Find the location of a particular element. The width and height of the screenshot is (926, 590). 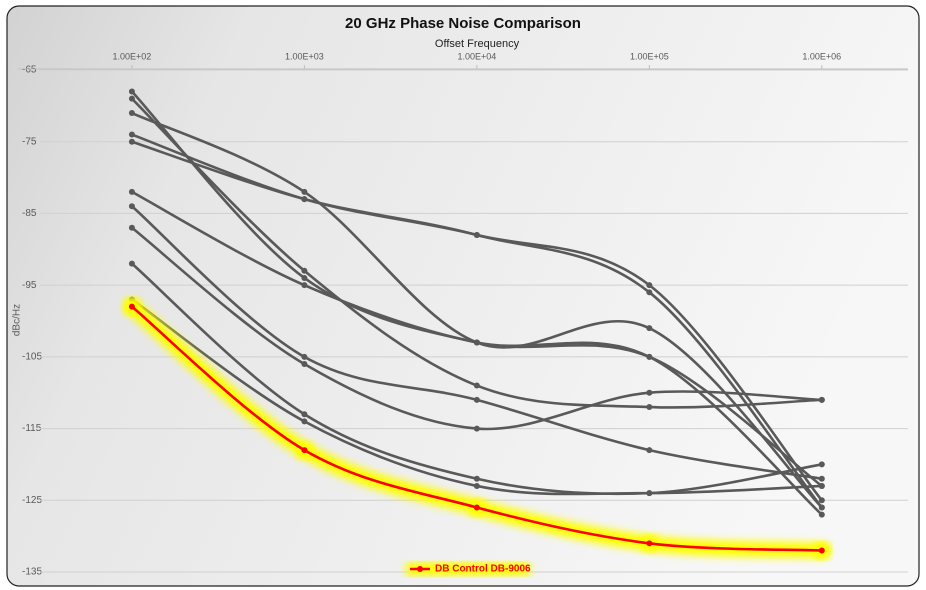

legend-marker is located at coordinates (420, 569).